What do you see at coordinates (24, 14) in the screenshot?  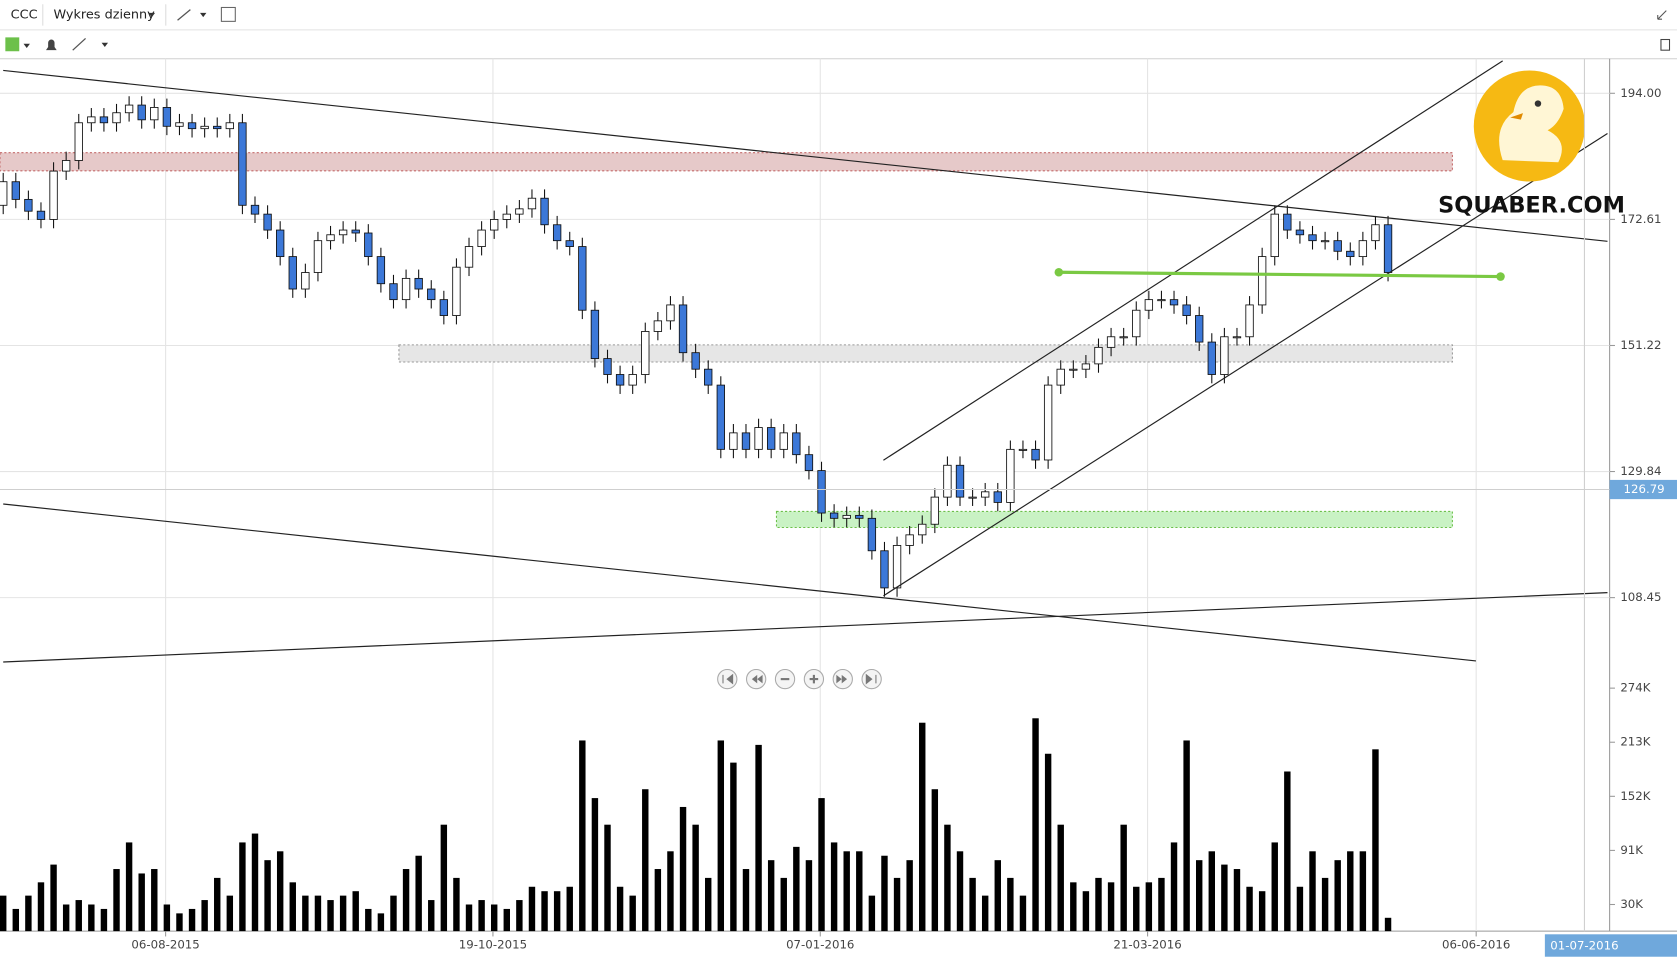 I see `symbol: CCC` at bounding box center [24, 14].